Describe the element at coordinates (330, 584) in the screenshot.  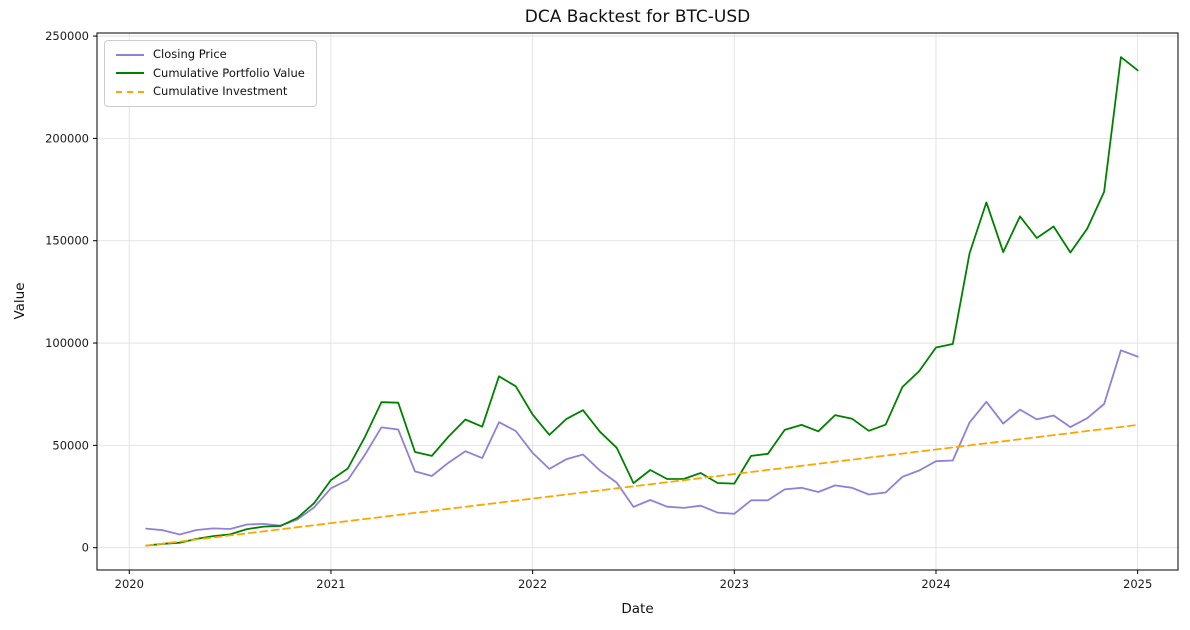
I see `x-tick-label: 2021` at that location.